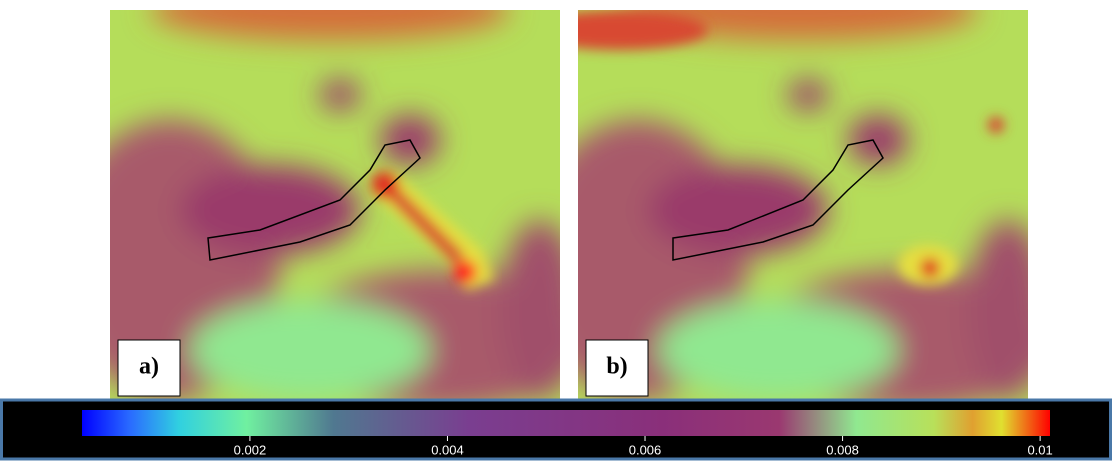 This screenshot has height=464, width=1112. I want to click on panel-label: a), so click(149, 367).